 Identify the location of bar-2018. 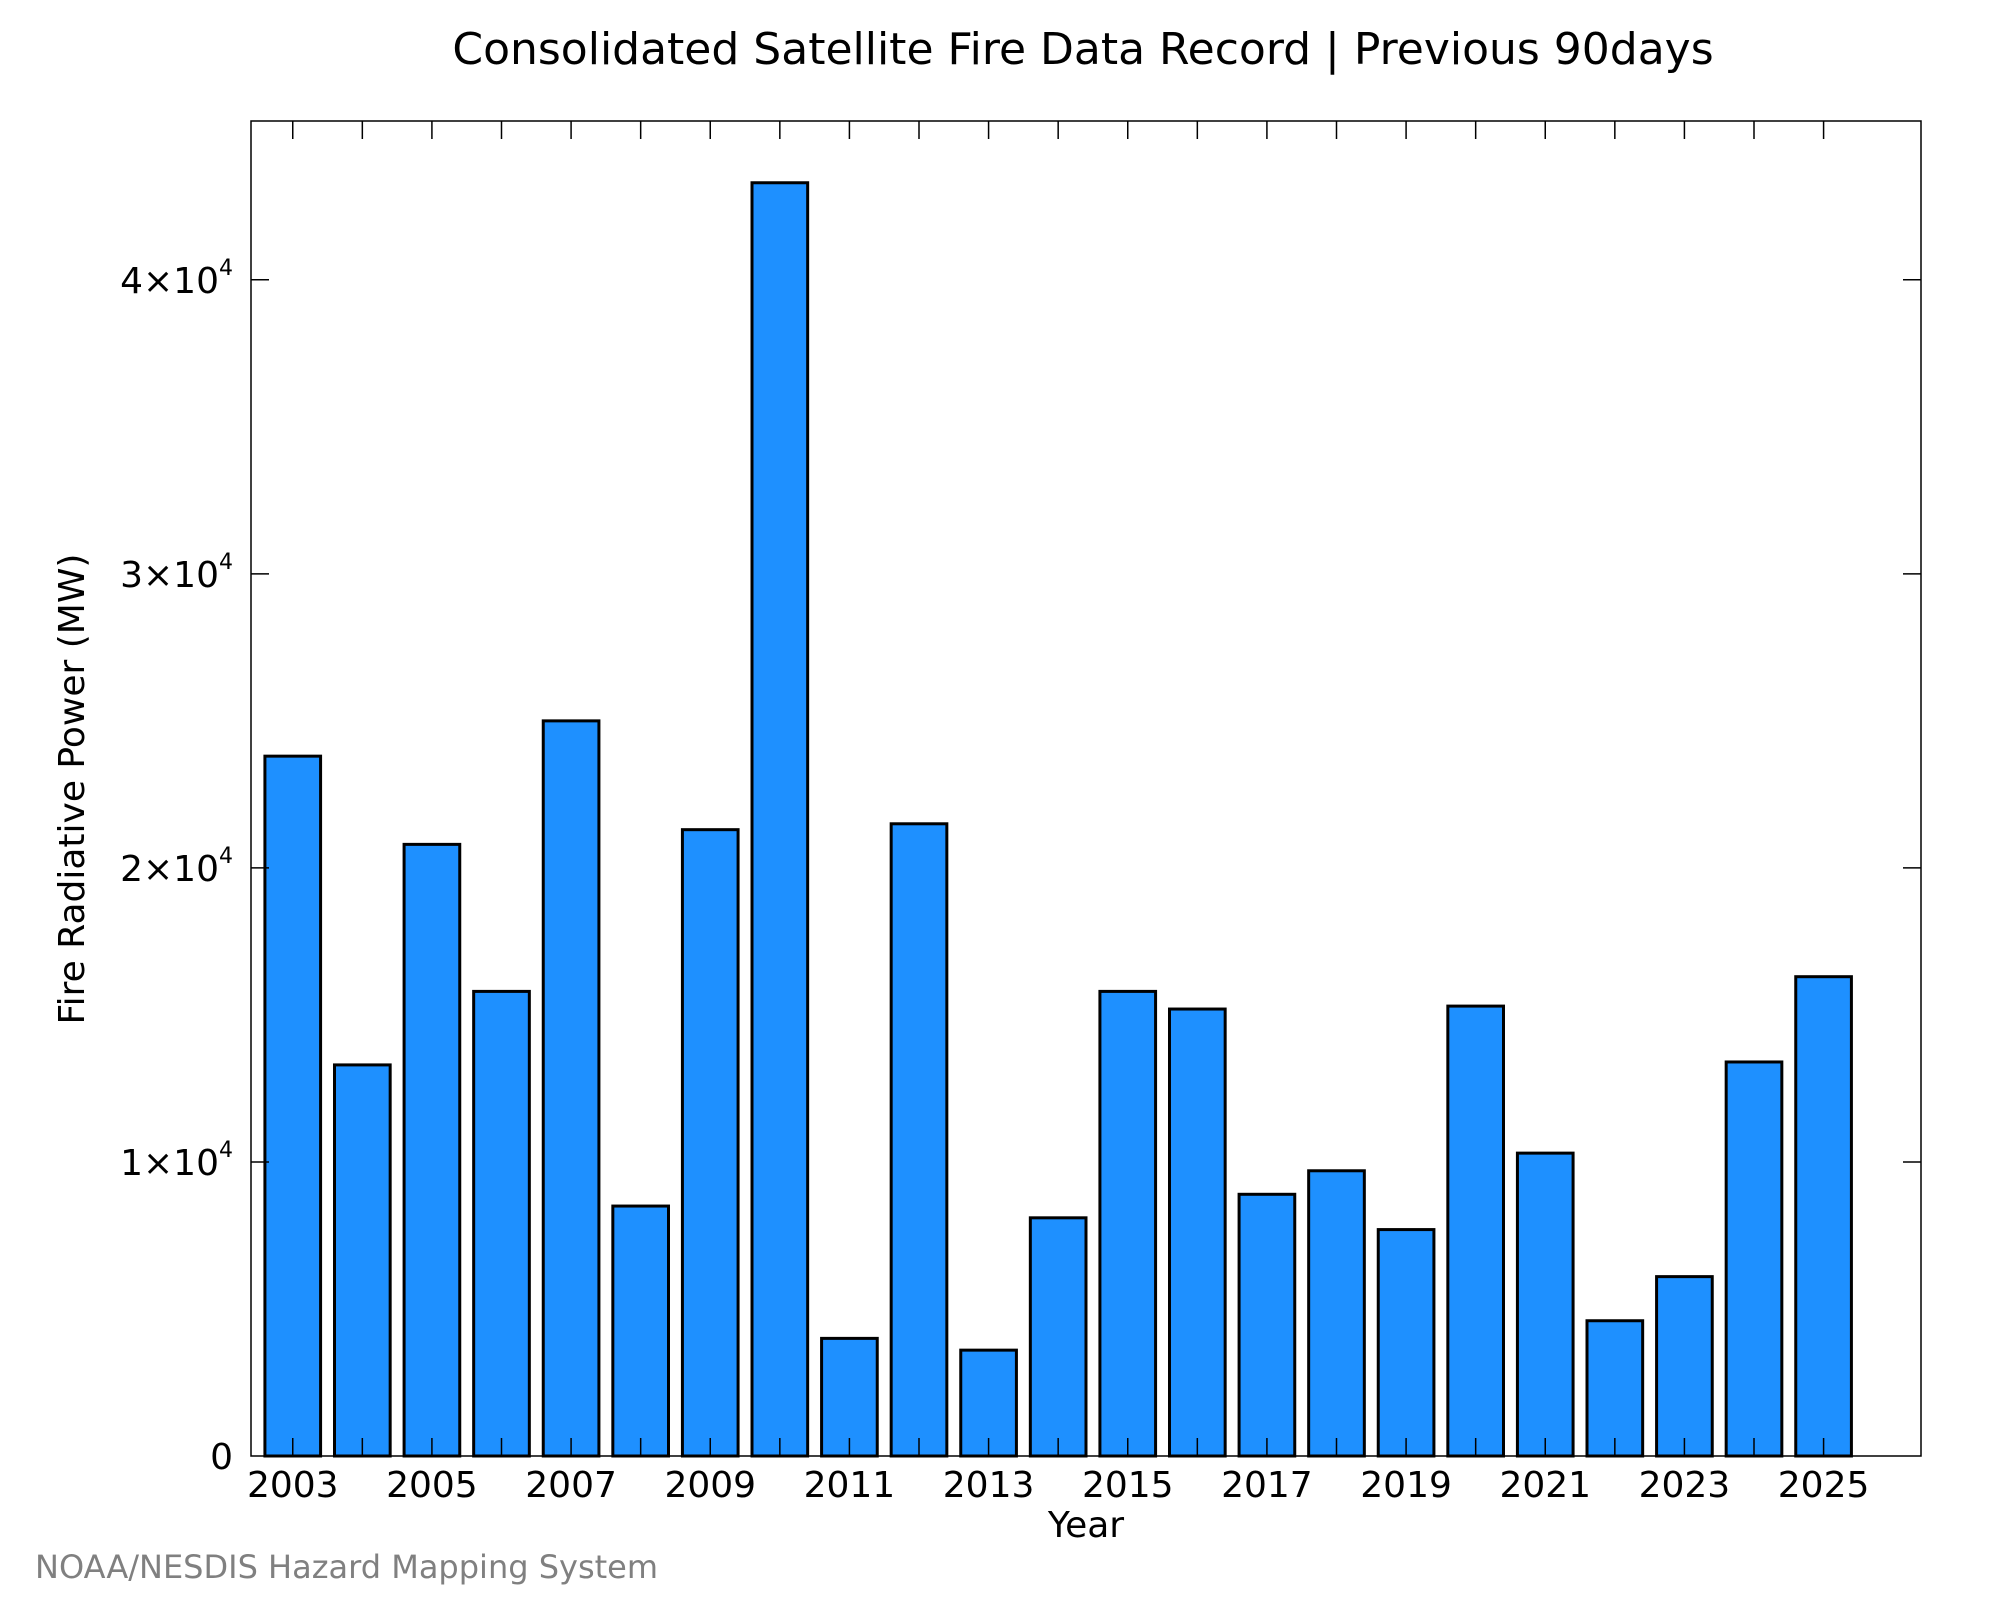
(1336, 1313).